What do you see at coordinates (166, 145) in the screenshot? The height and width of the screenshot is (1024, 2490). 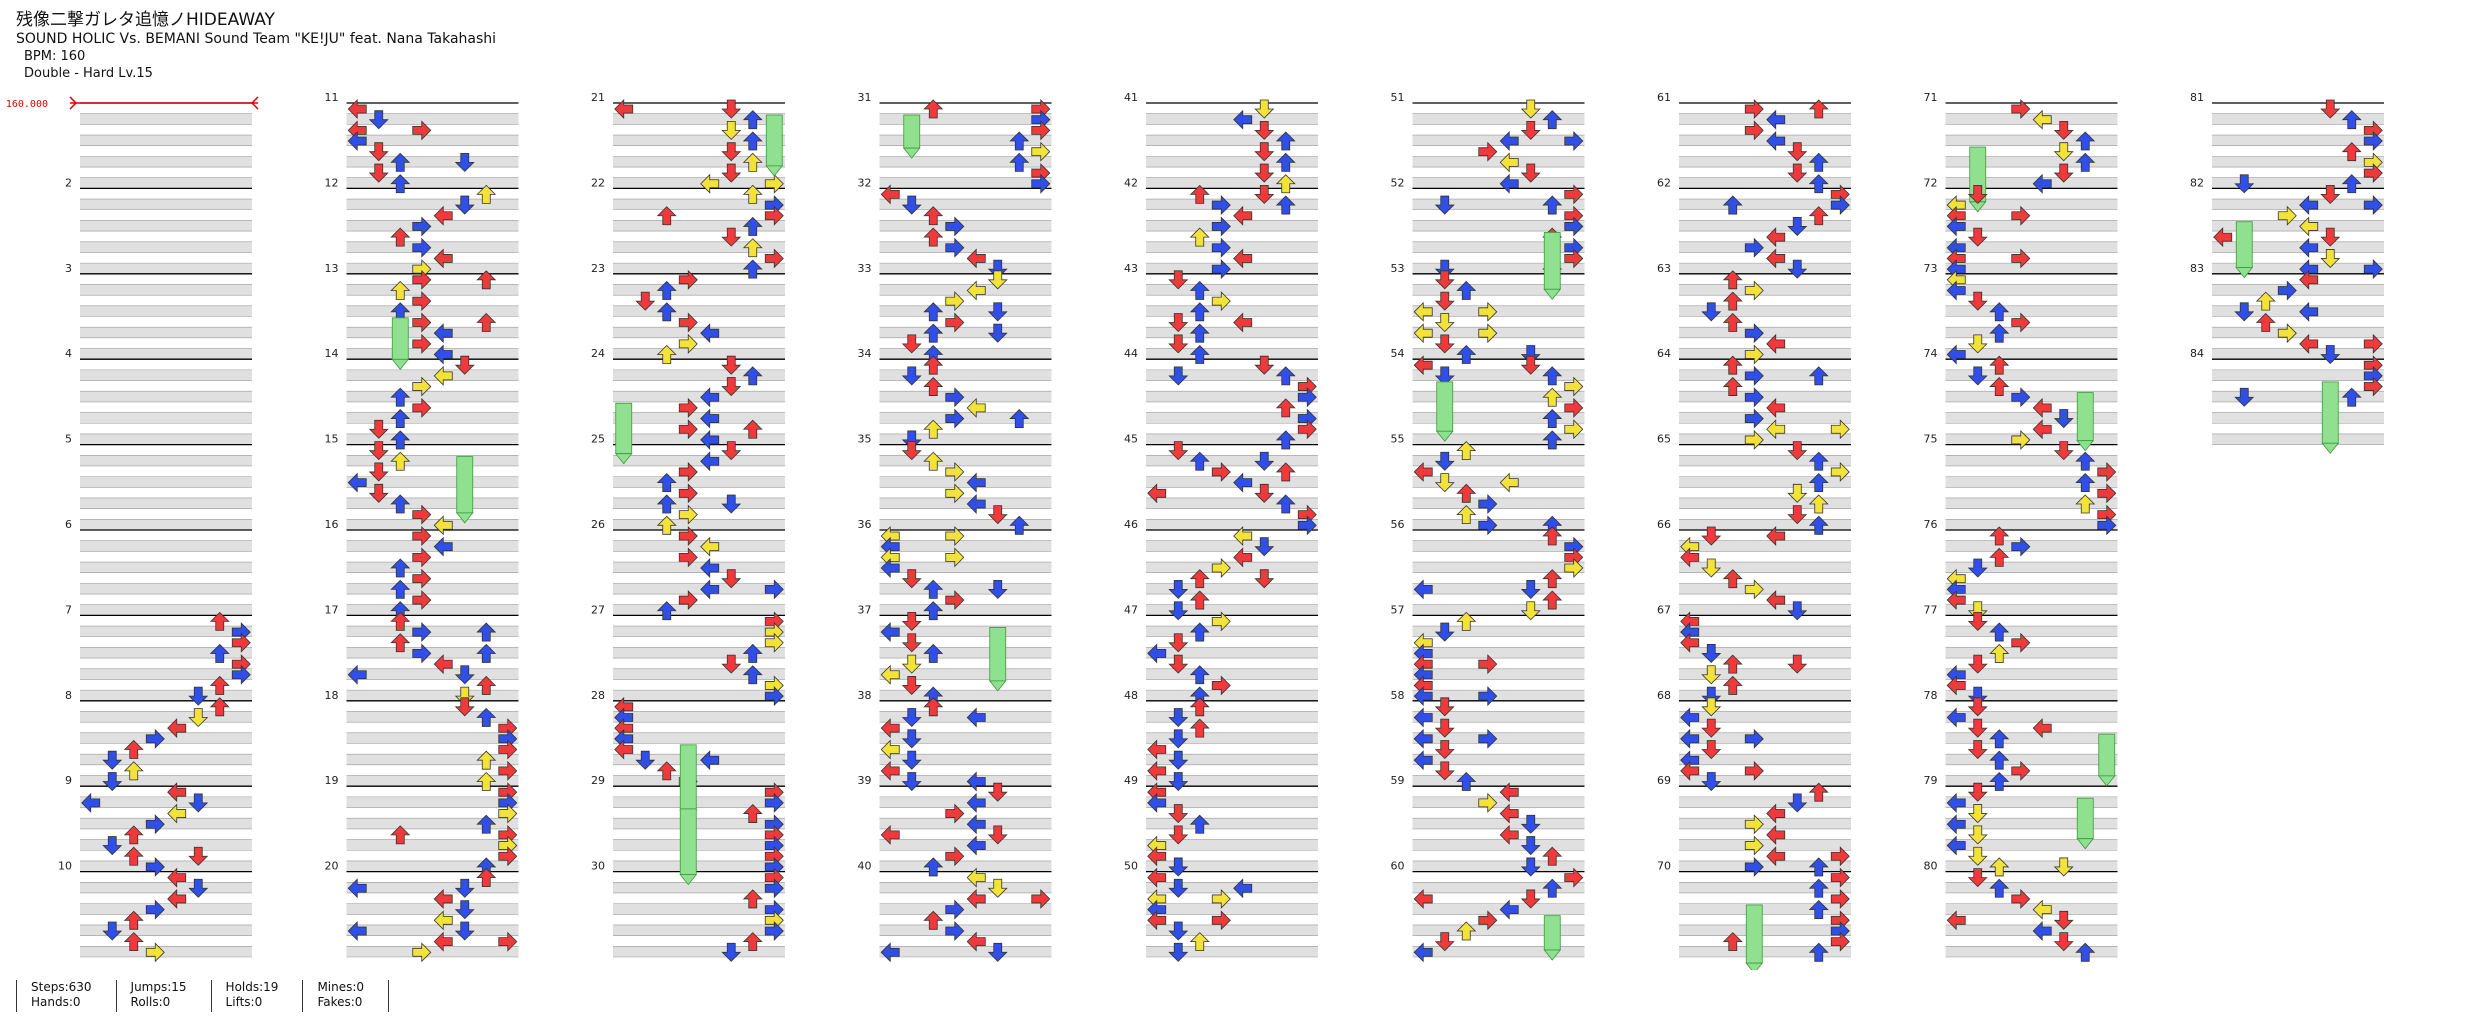 I see `measure-block` at bounding box center [166, 145].